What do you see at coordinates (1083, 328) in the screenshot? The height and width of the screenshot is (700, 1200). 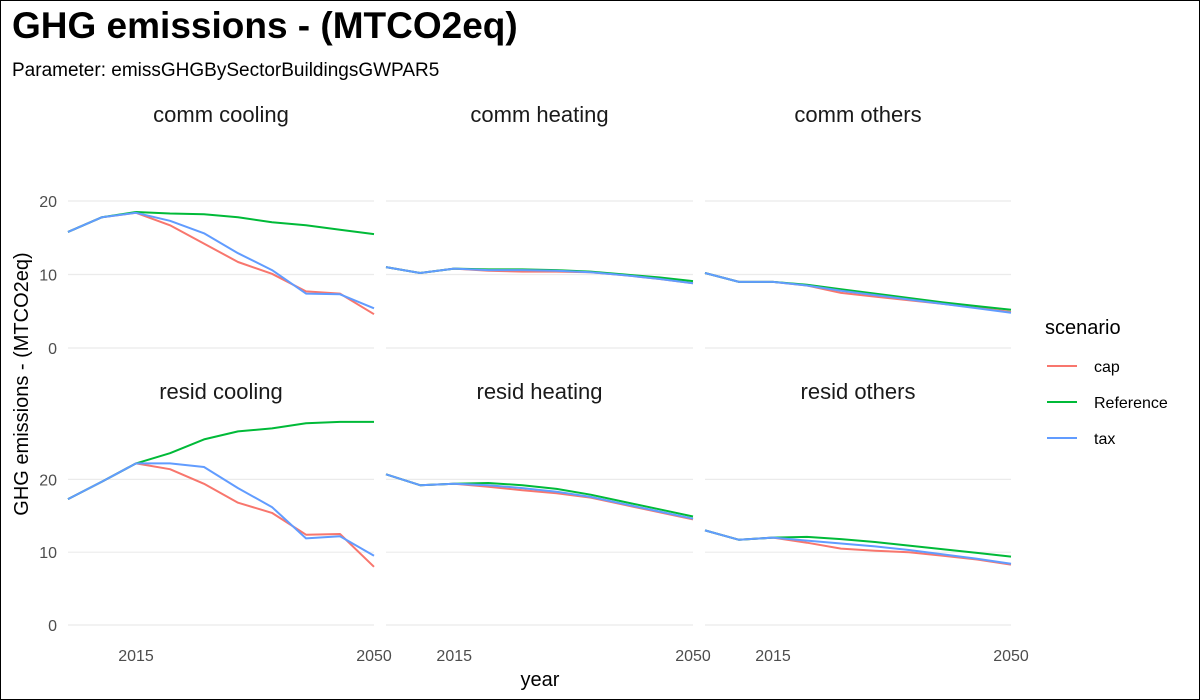 I see `legend-title: scenario` at bounding box center [1083, 328].